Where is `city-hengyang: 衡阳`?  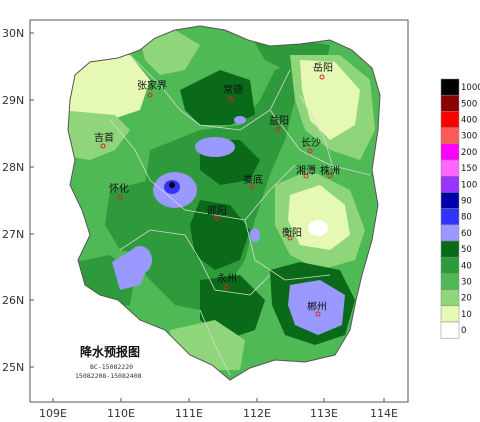
city-hengyang: 衡阳 is located at coordinates (292, 234).